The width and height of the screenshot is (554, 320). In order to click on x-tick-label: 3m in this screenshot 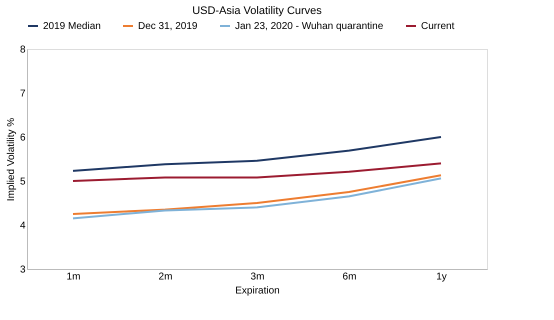, I will do `click(257, 277)`.